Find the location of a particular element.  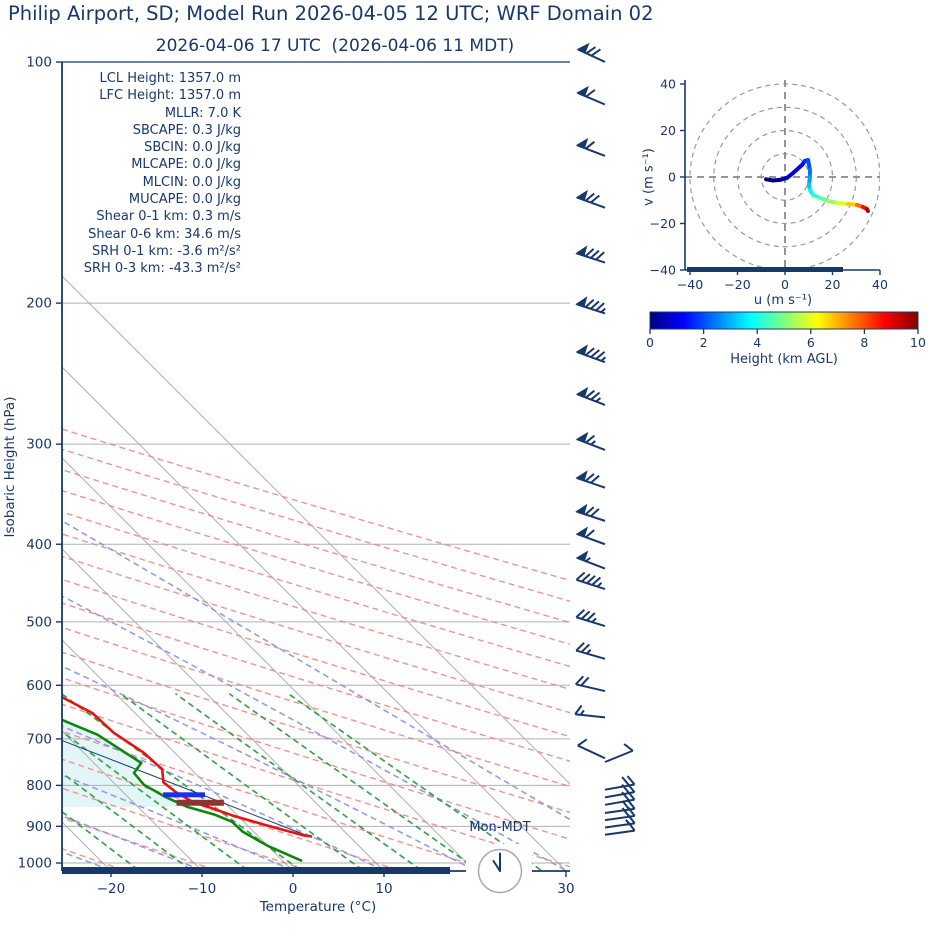

pressure-tick-label: 600 is located at coordinates (39, 686).